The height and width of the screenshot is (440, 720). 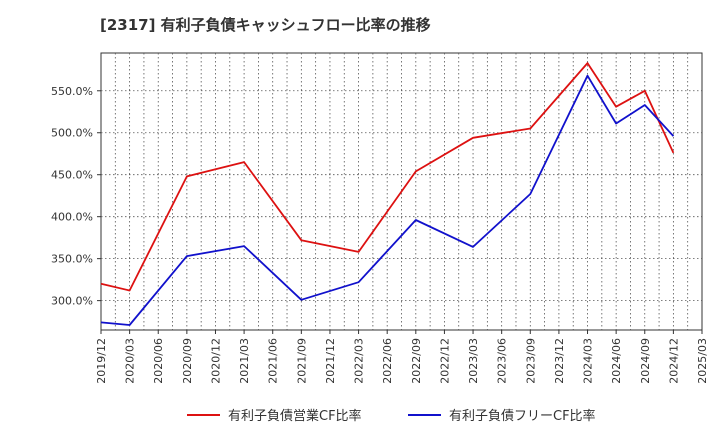 What do you see at coordinates (387, 361) in the screenshot?
I see `x-tick-label: 2022/06` at bounding box center [387, 361].